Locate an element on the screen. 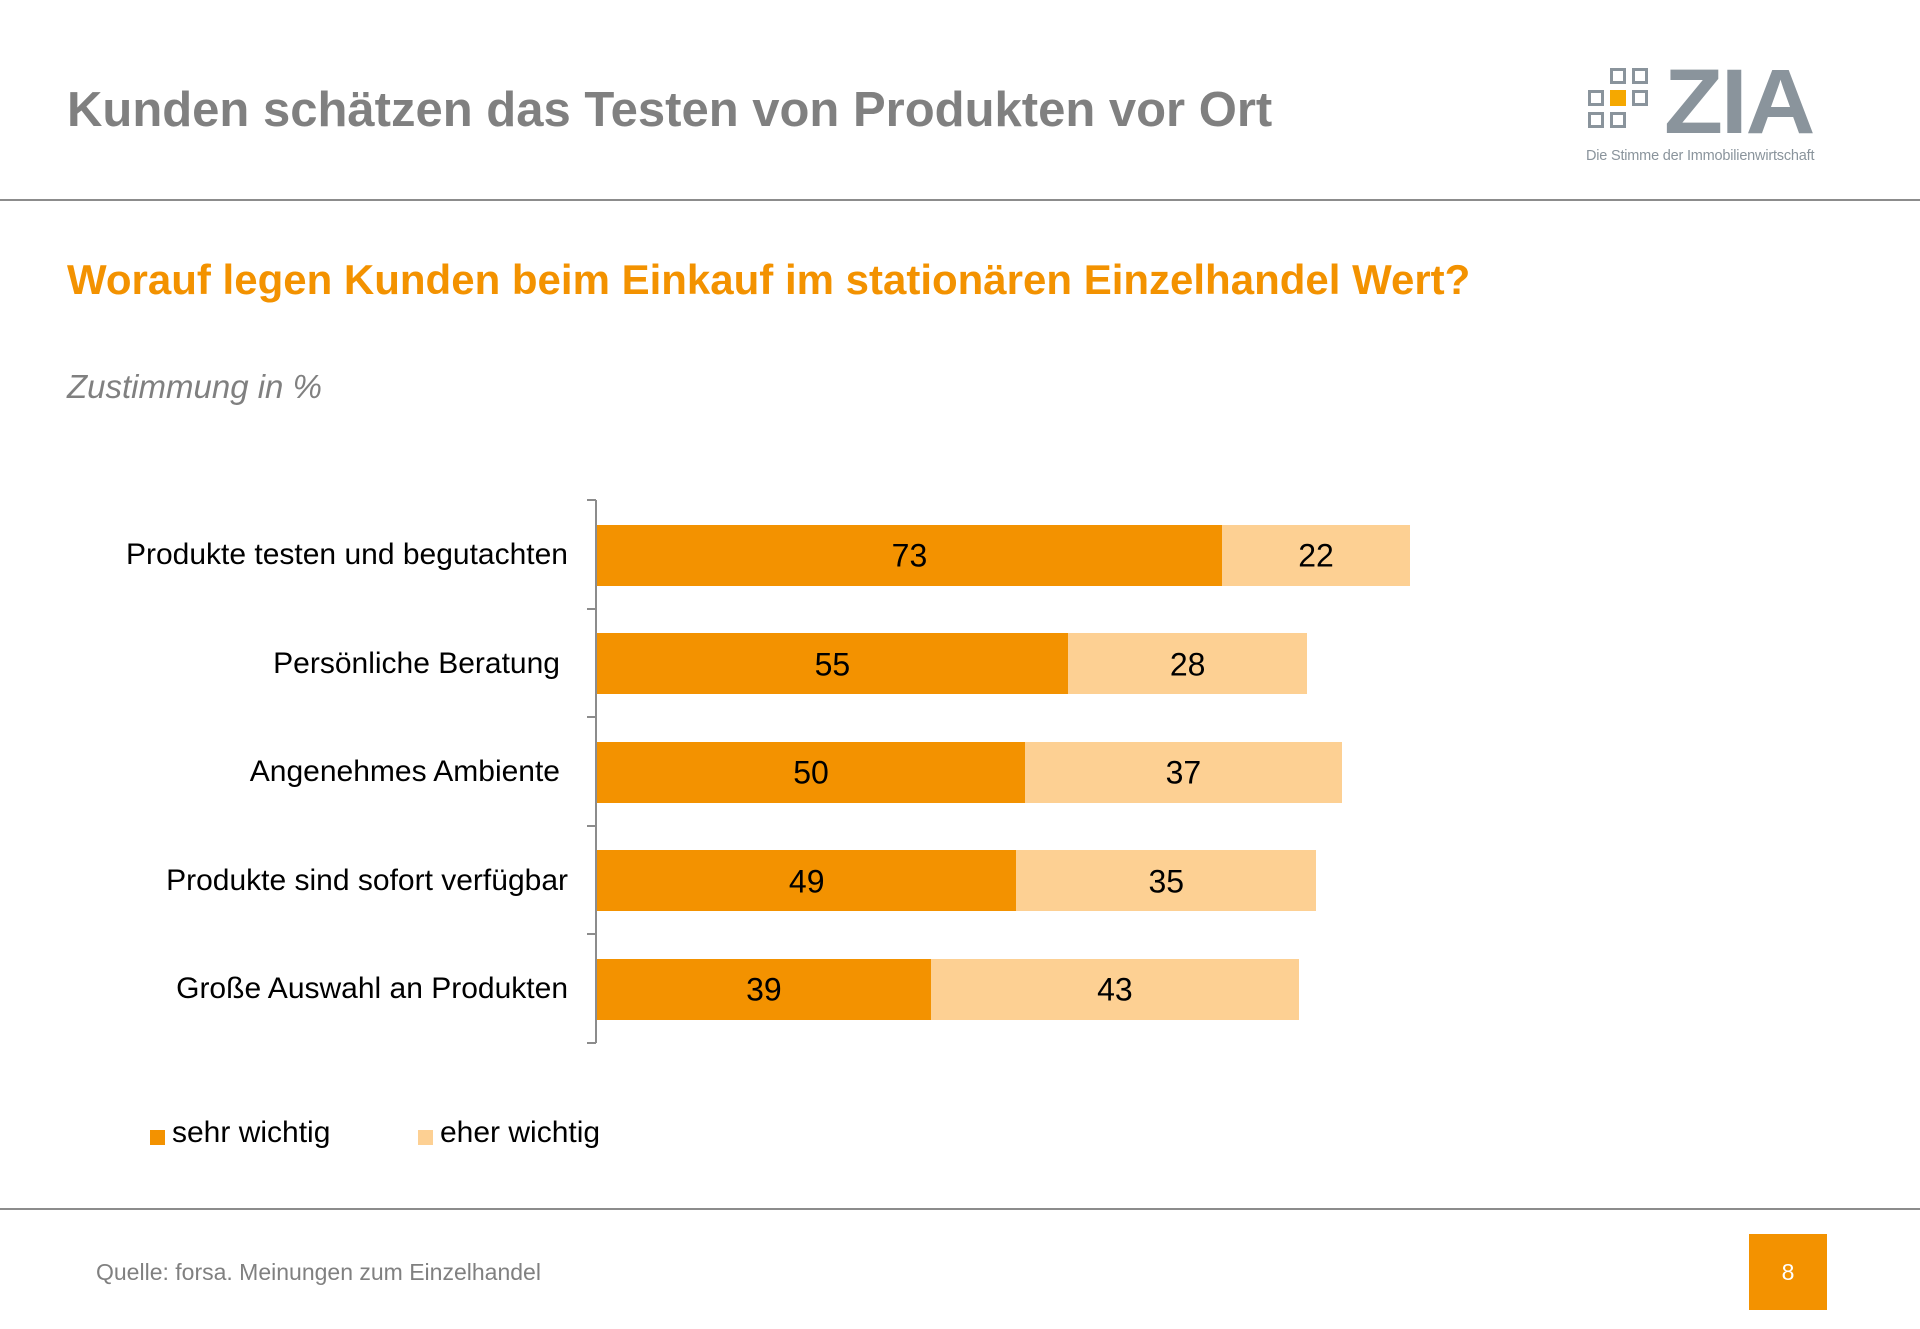  unit-label: Zustimmung in % is located at coordinates (194, 386).